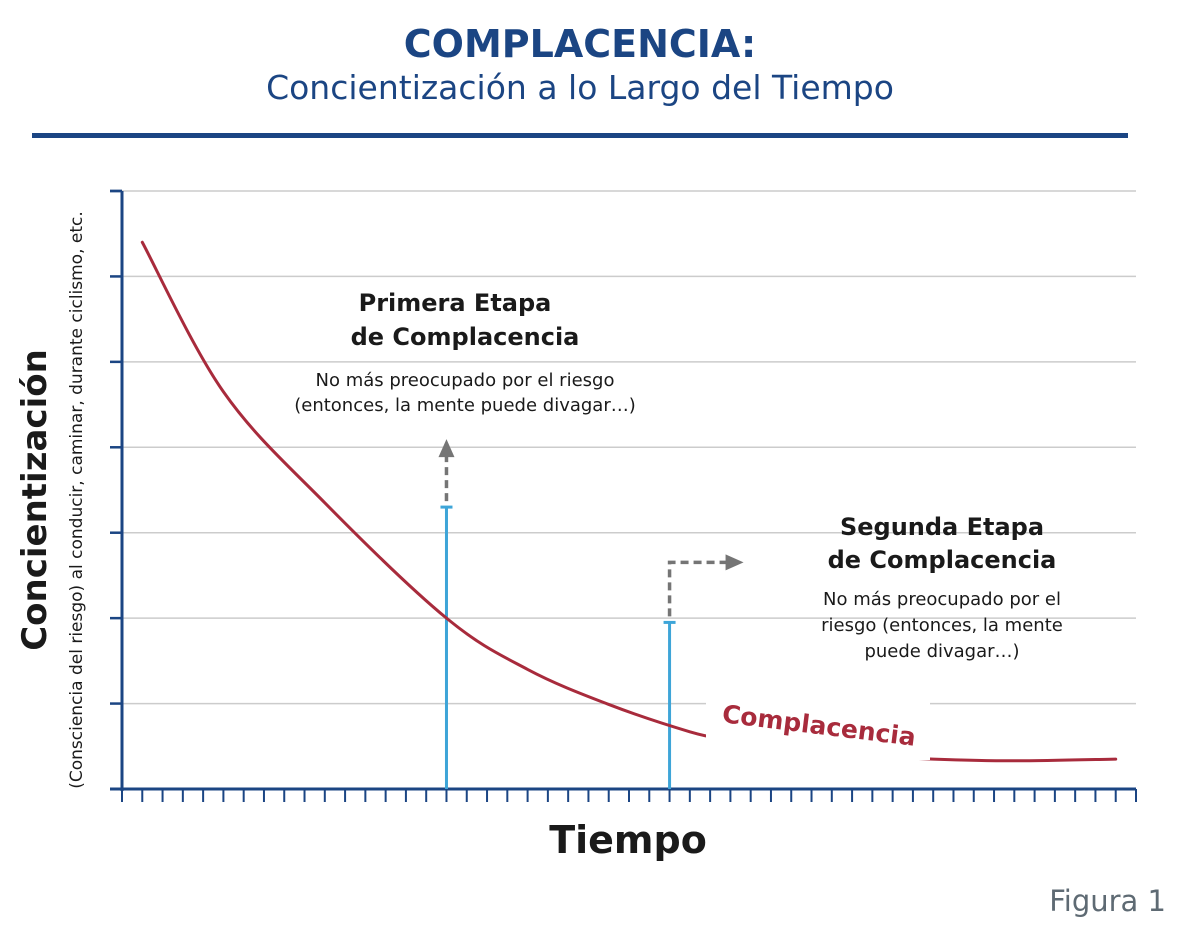 This screenshot has width=1204, height=951. What do you see at coordinates (465, 380) in the screenshot?
I see `stage1-body-line1: No más preocupado por el riesgo` at bounding box center [465, 380].